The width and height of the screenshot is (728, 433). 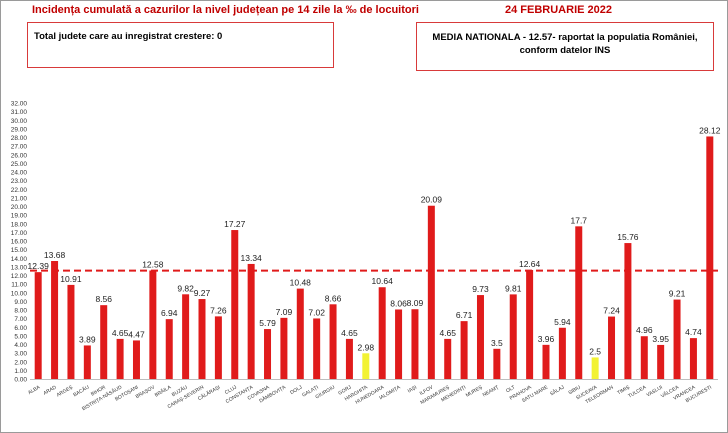 What do you see at coordinates (39, 266) in the screenshot?
I see `data-label: 12.39` at bounding box center [39, 266].